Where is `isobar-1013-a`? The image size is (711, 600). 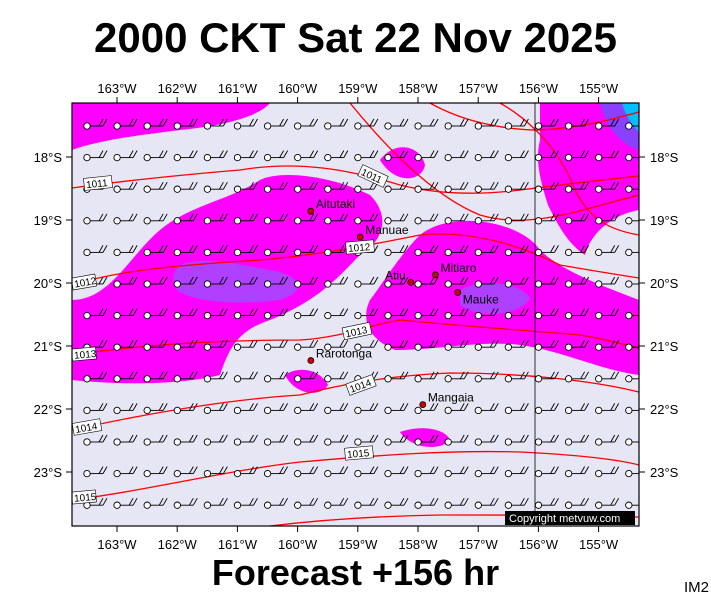 isobar-1013-a is located at coordinates (355, 337).